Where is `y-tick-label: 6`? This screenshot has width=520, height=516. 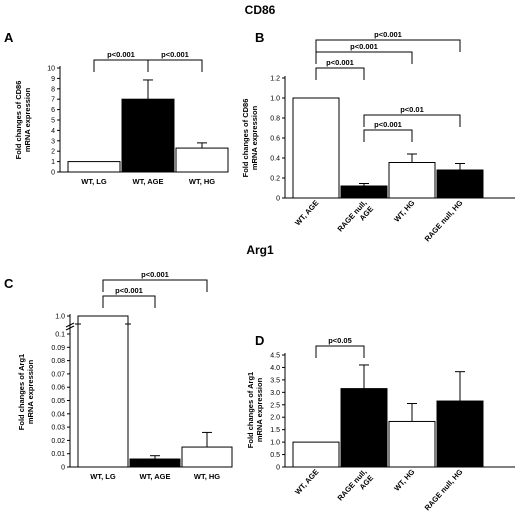 y-tick-label: 6 is located at coordinates (53, 110).